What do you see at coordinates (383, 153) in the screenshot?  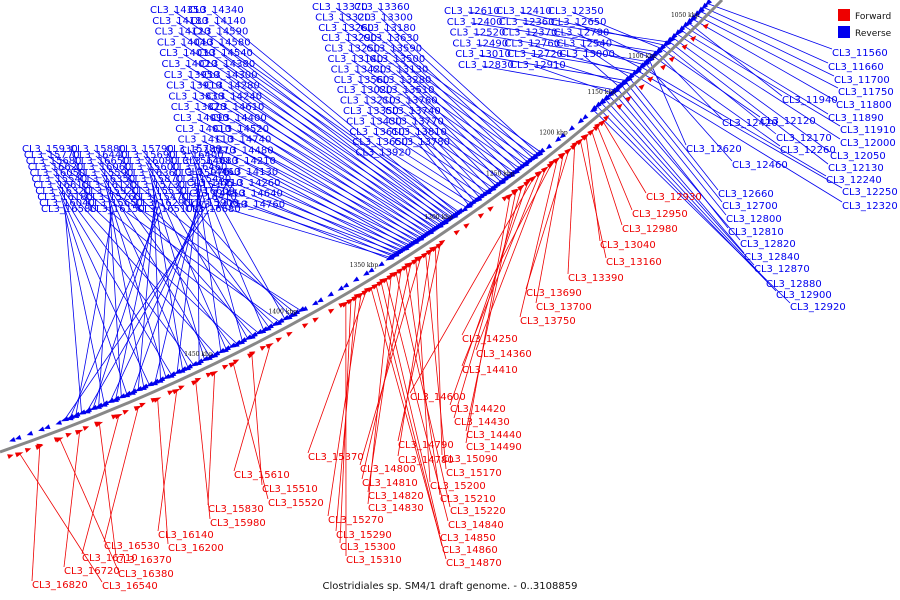 I see `gene-label: CL3_13920` at bounding box center [383, 153].